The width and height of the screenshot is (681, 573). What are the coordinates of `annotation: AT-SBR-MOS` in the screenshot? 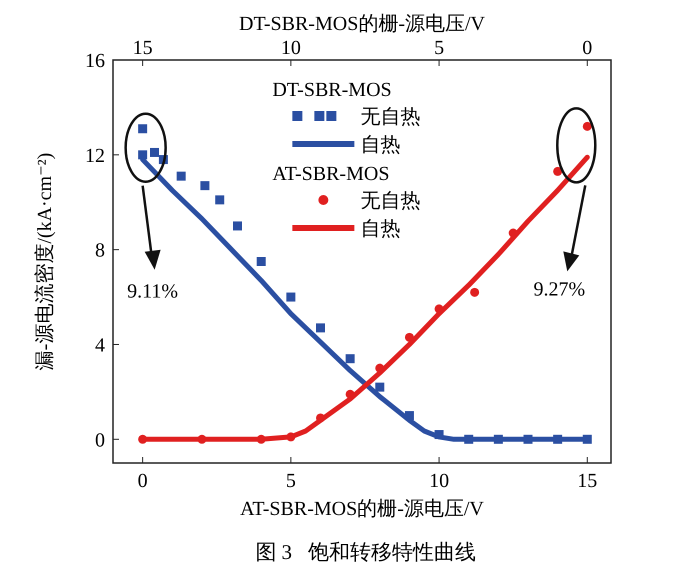 It's located at (331, 174).